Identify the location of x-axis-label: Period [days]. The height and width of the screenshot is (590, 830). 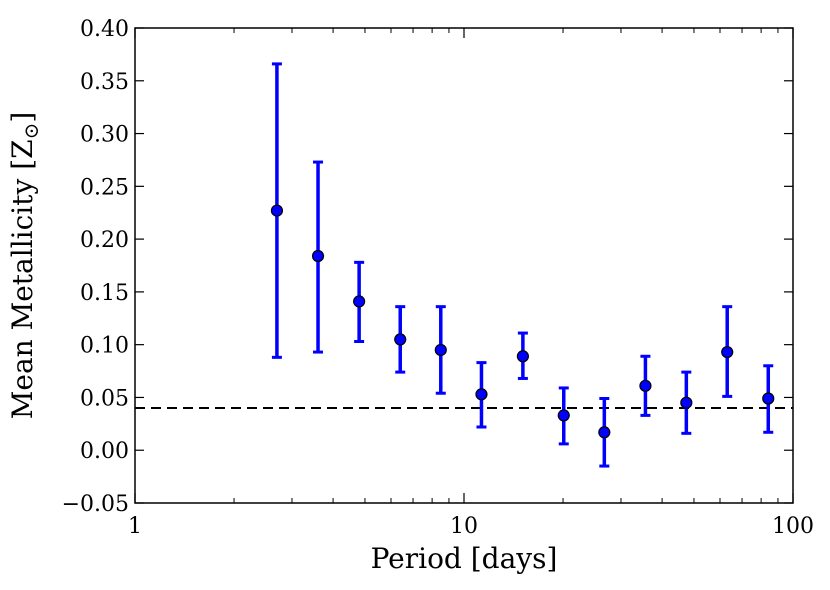
(464, 558).